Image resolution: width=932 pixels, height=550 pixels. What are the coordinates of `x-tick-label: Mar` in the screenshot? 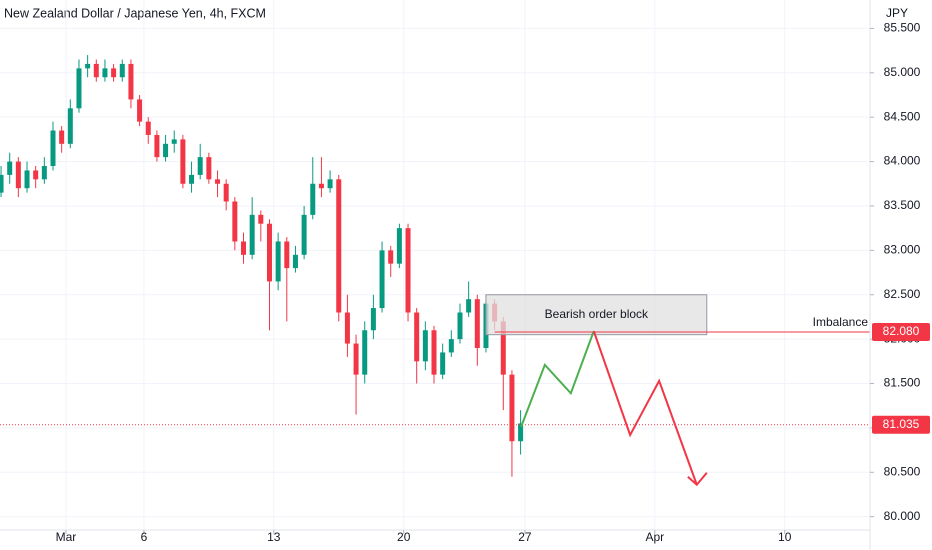 It's located at (66, 537).